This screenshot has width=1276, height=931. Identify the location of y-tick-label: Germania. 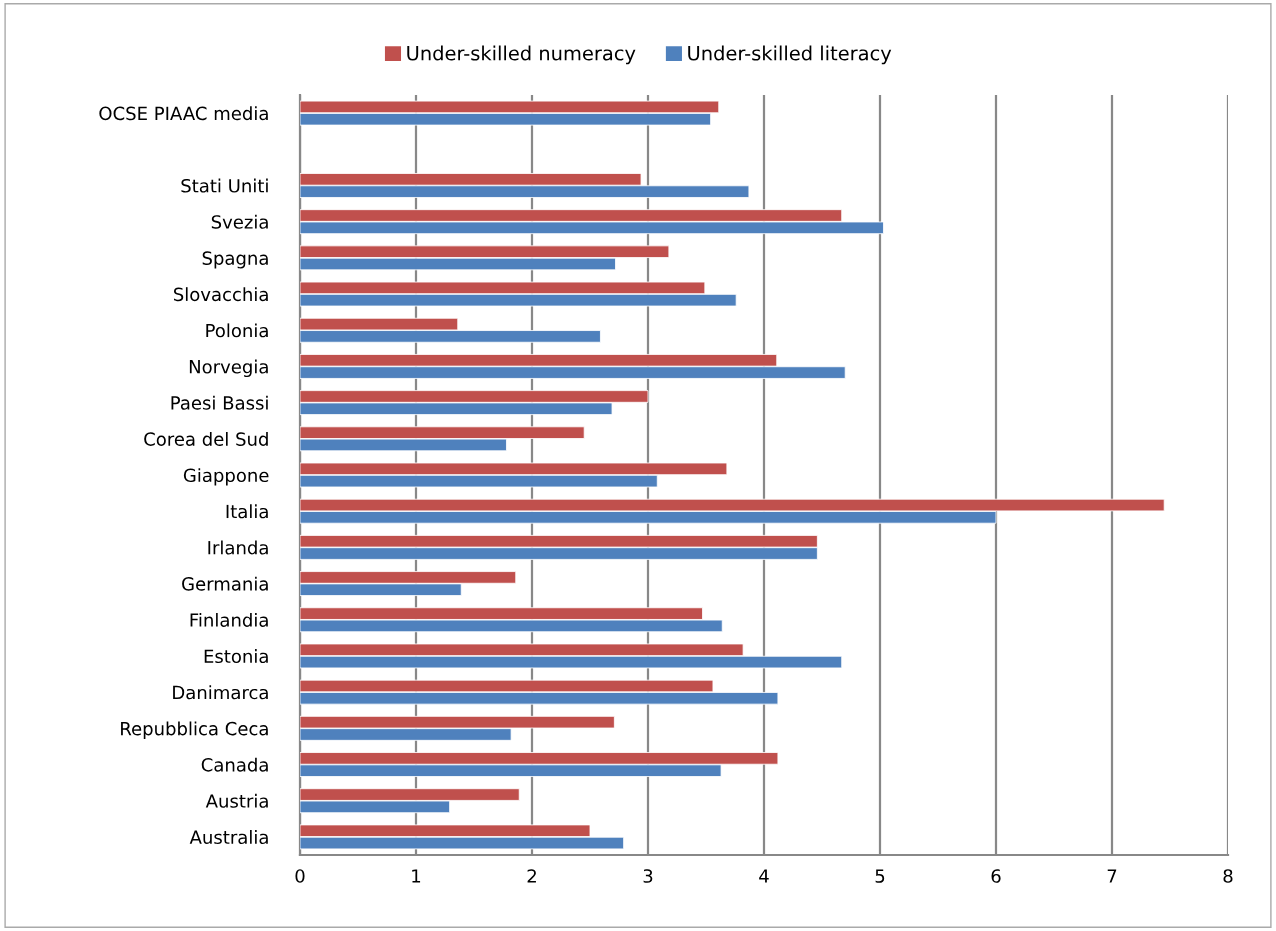
(225, 583).